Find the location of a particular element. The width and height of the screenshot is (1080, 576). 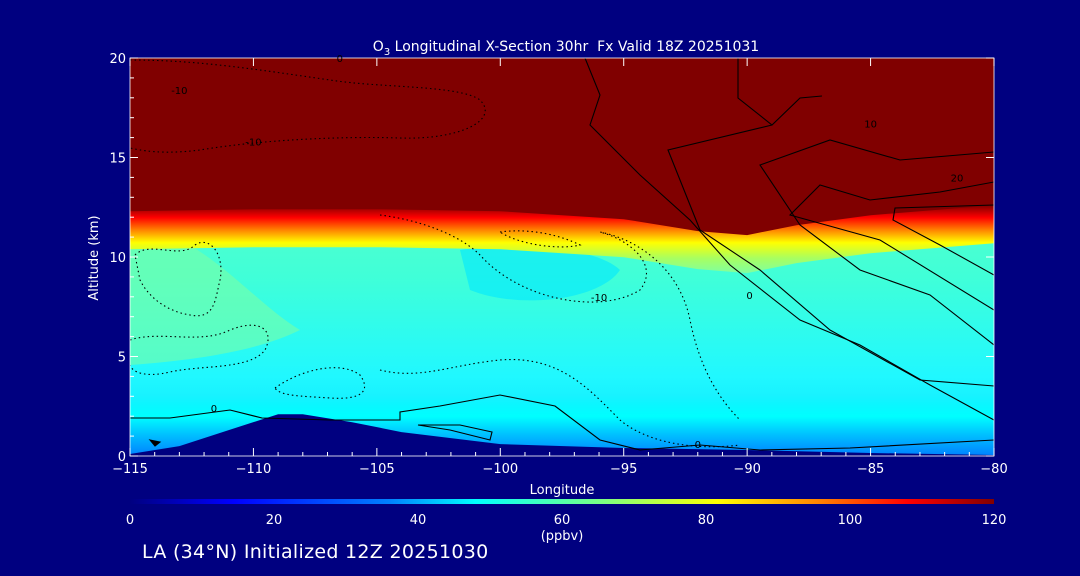

y-tick-label: 20 is located at coordinates (117, 59).